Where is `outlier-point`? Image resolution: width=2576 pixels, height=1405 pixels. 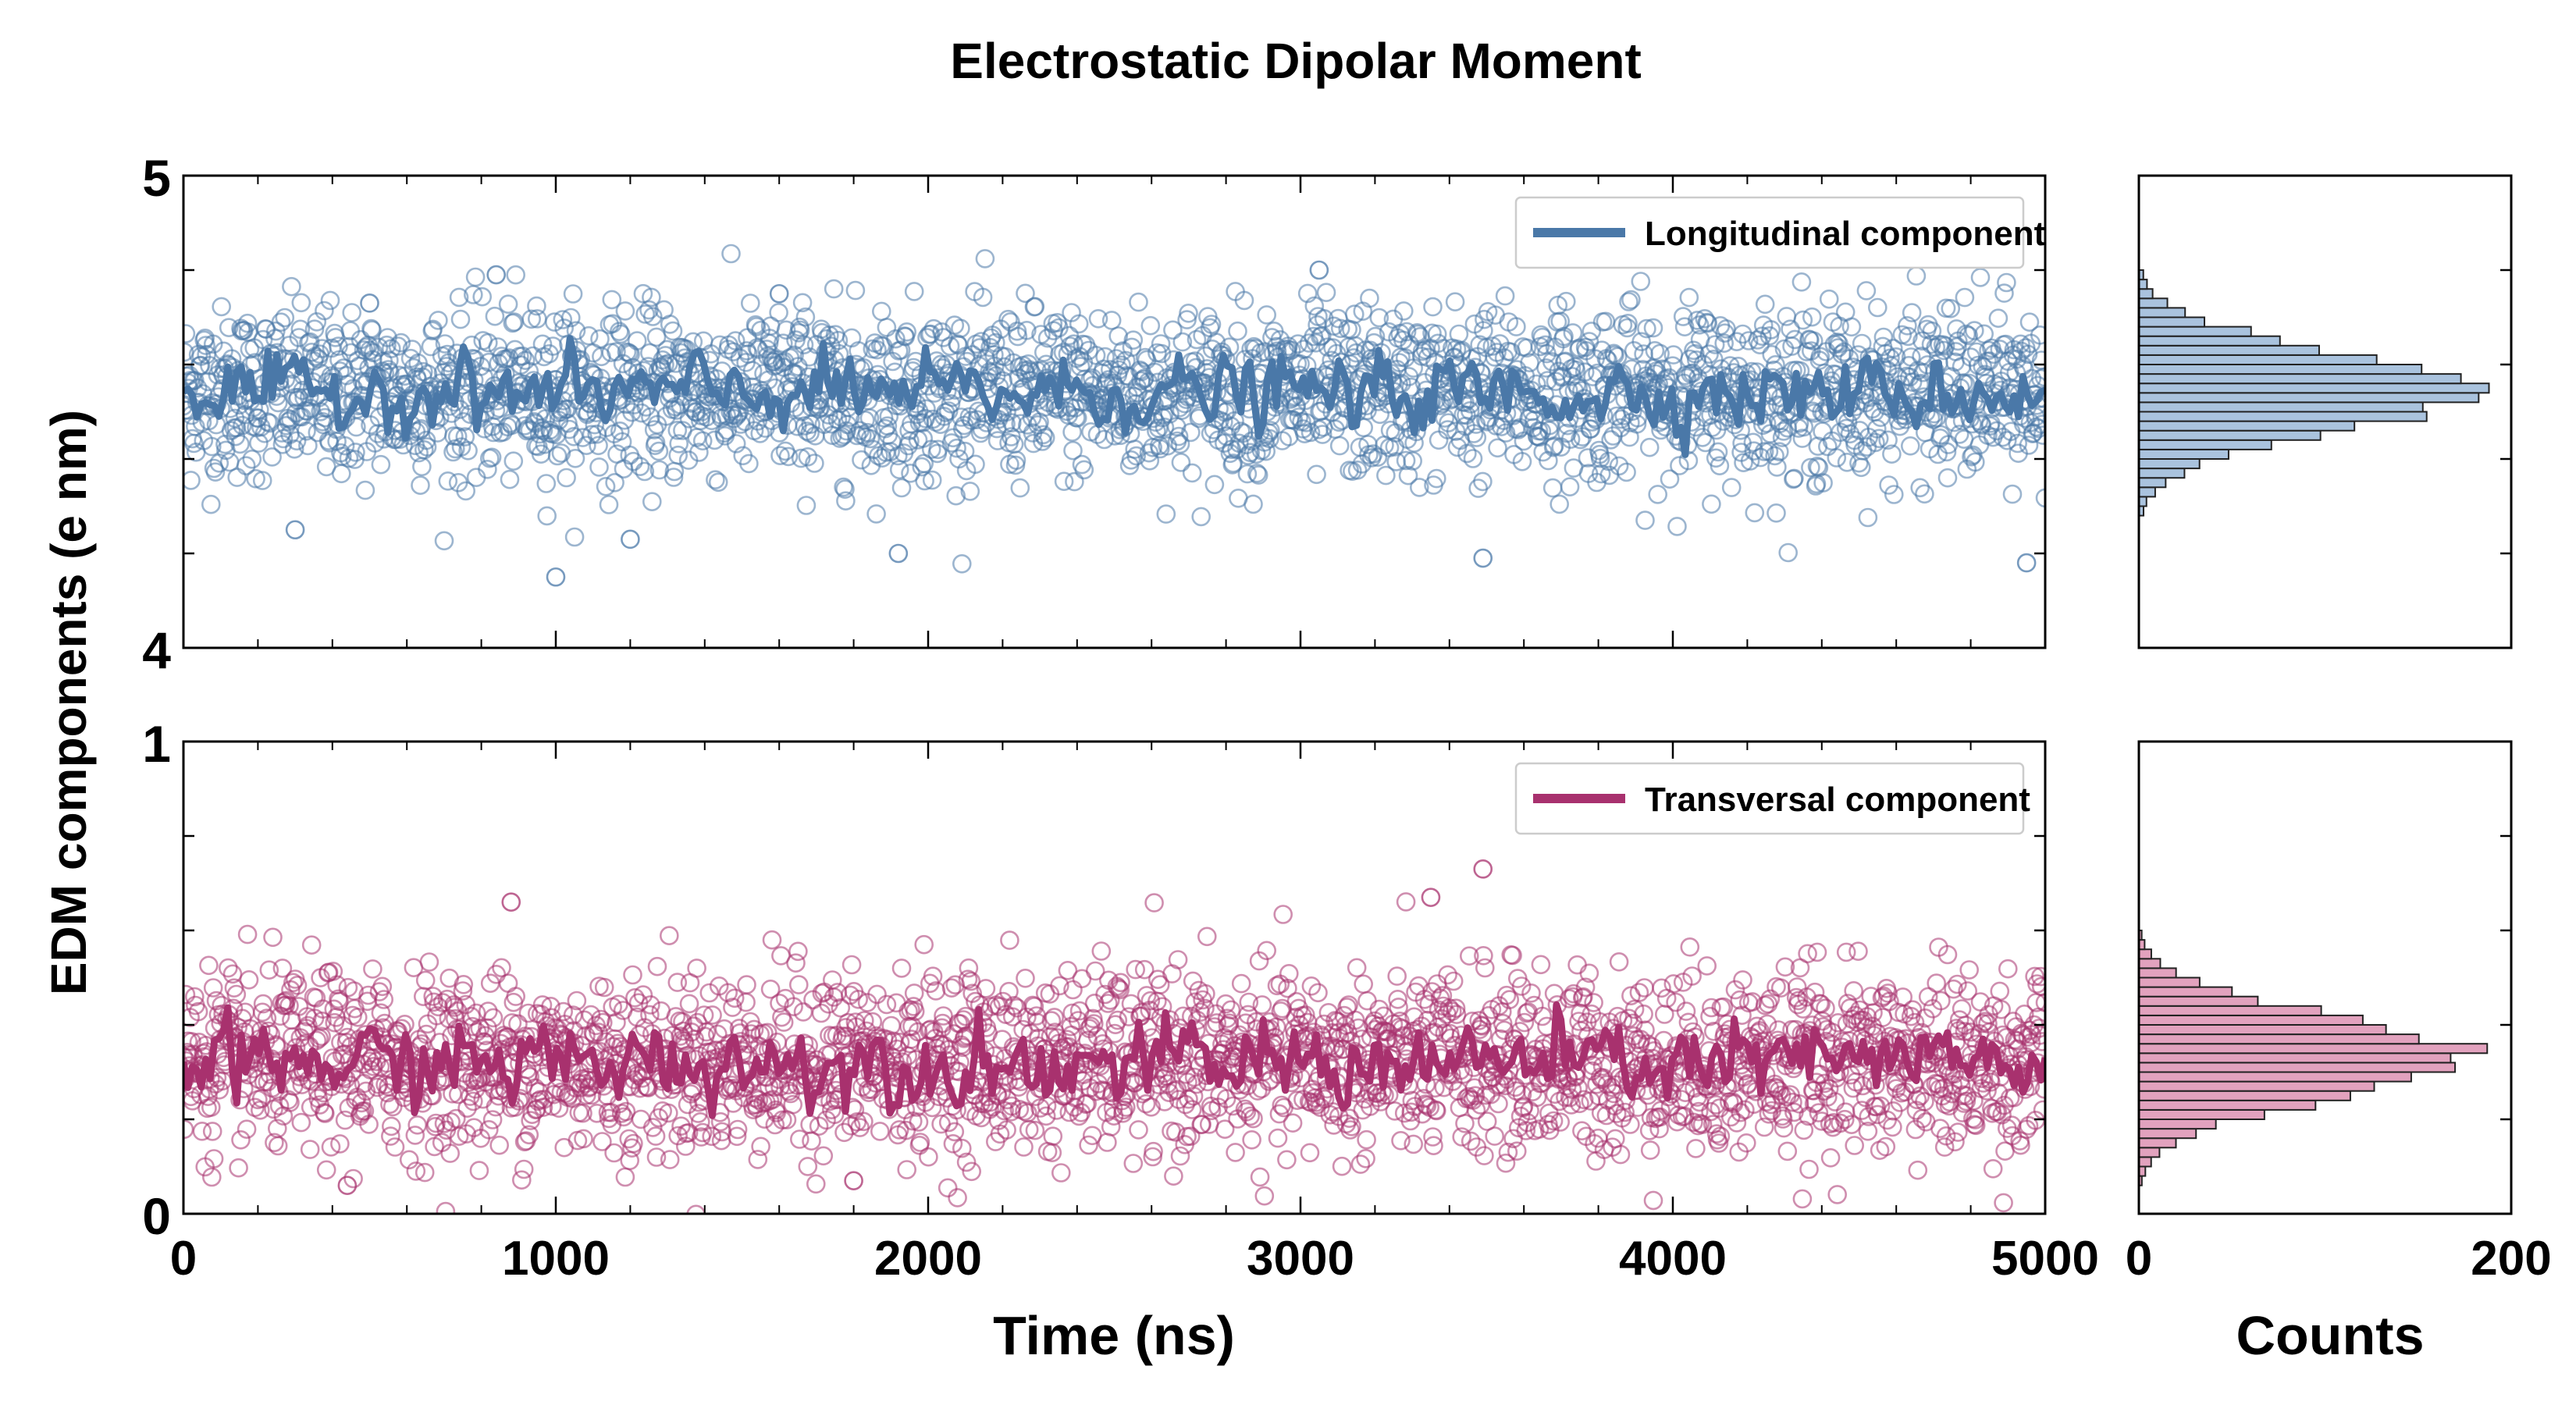
outlier-point is located at coordinates (556, 577).